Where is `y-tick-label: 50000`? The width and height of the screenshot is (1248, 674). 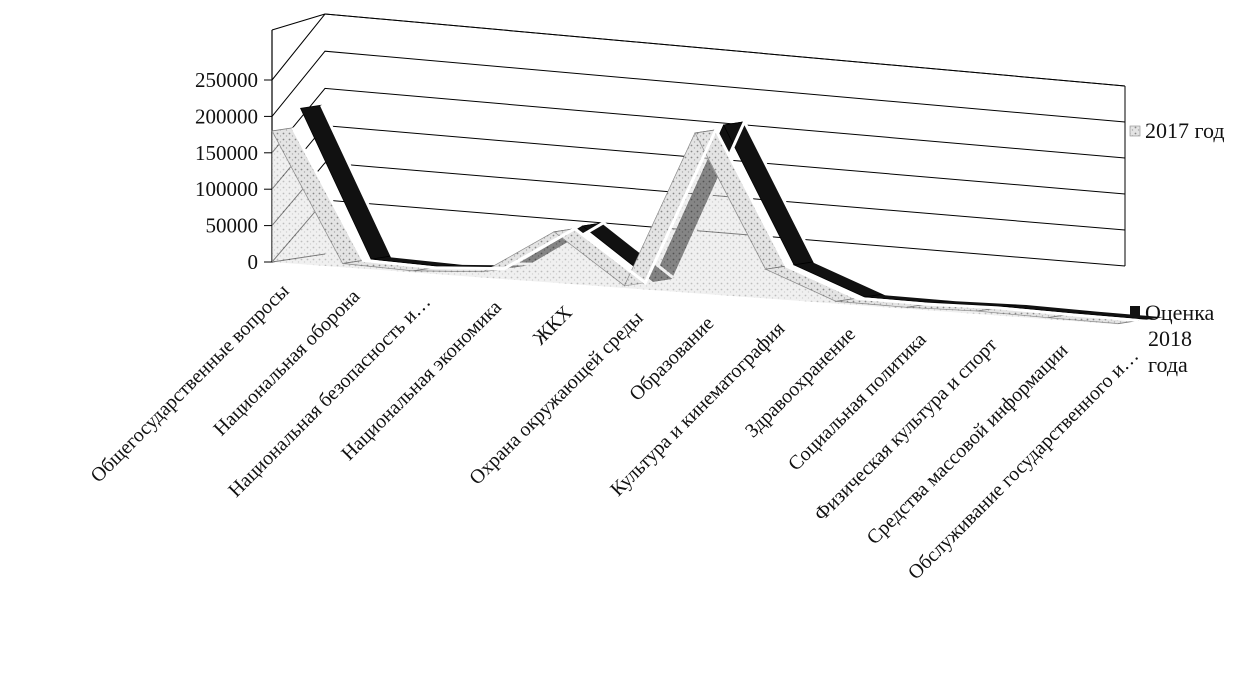 y-tick-label: 50000 is located at coordinates (232, 226).